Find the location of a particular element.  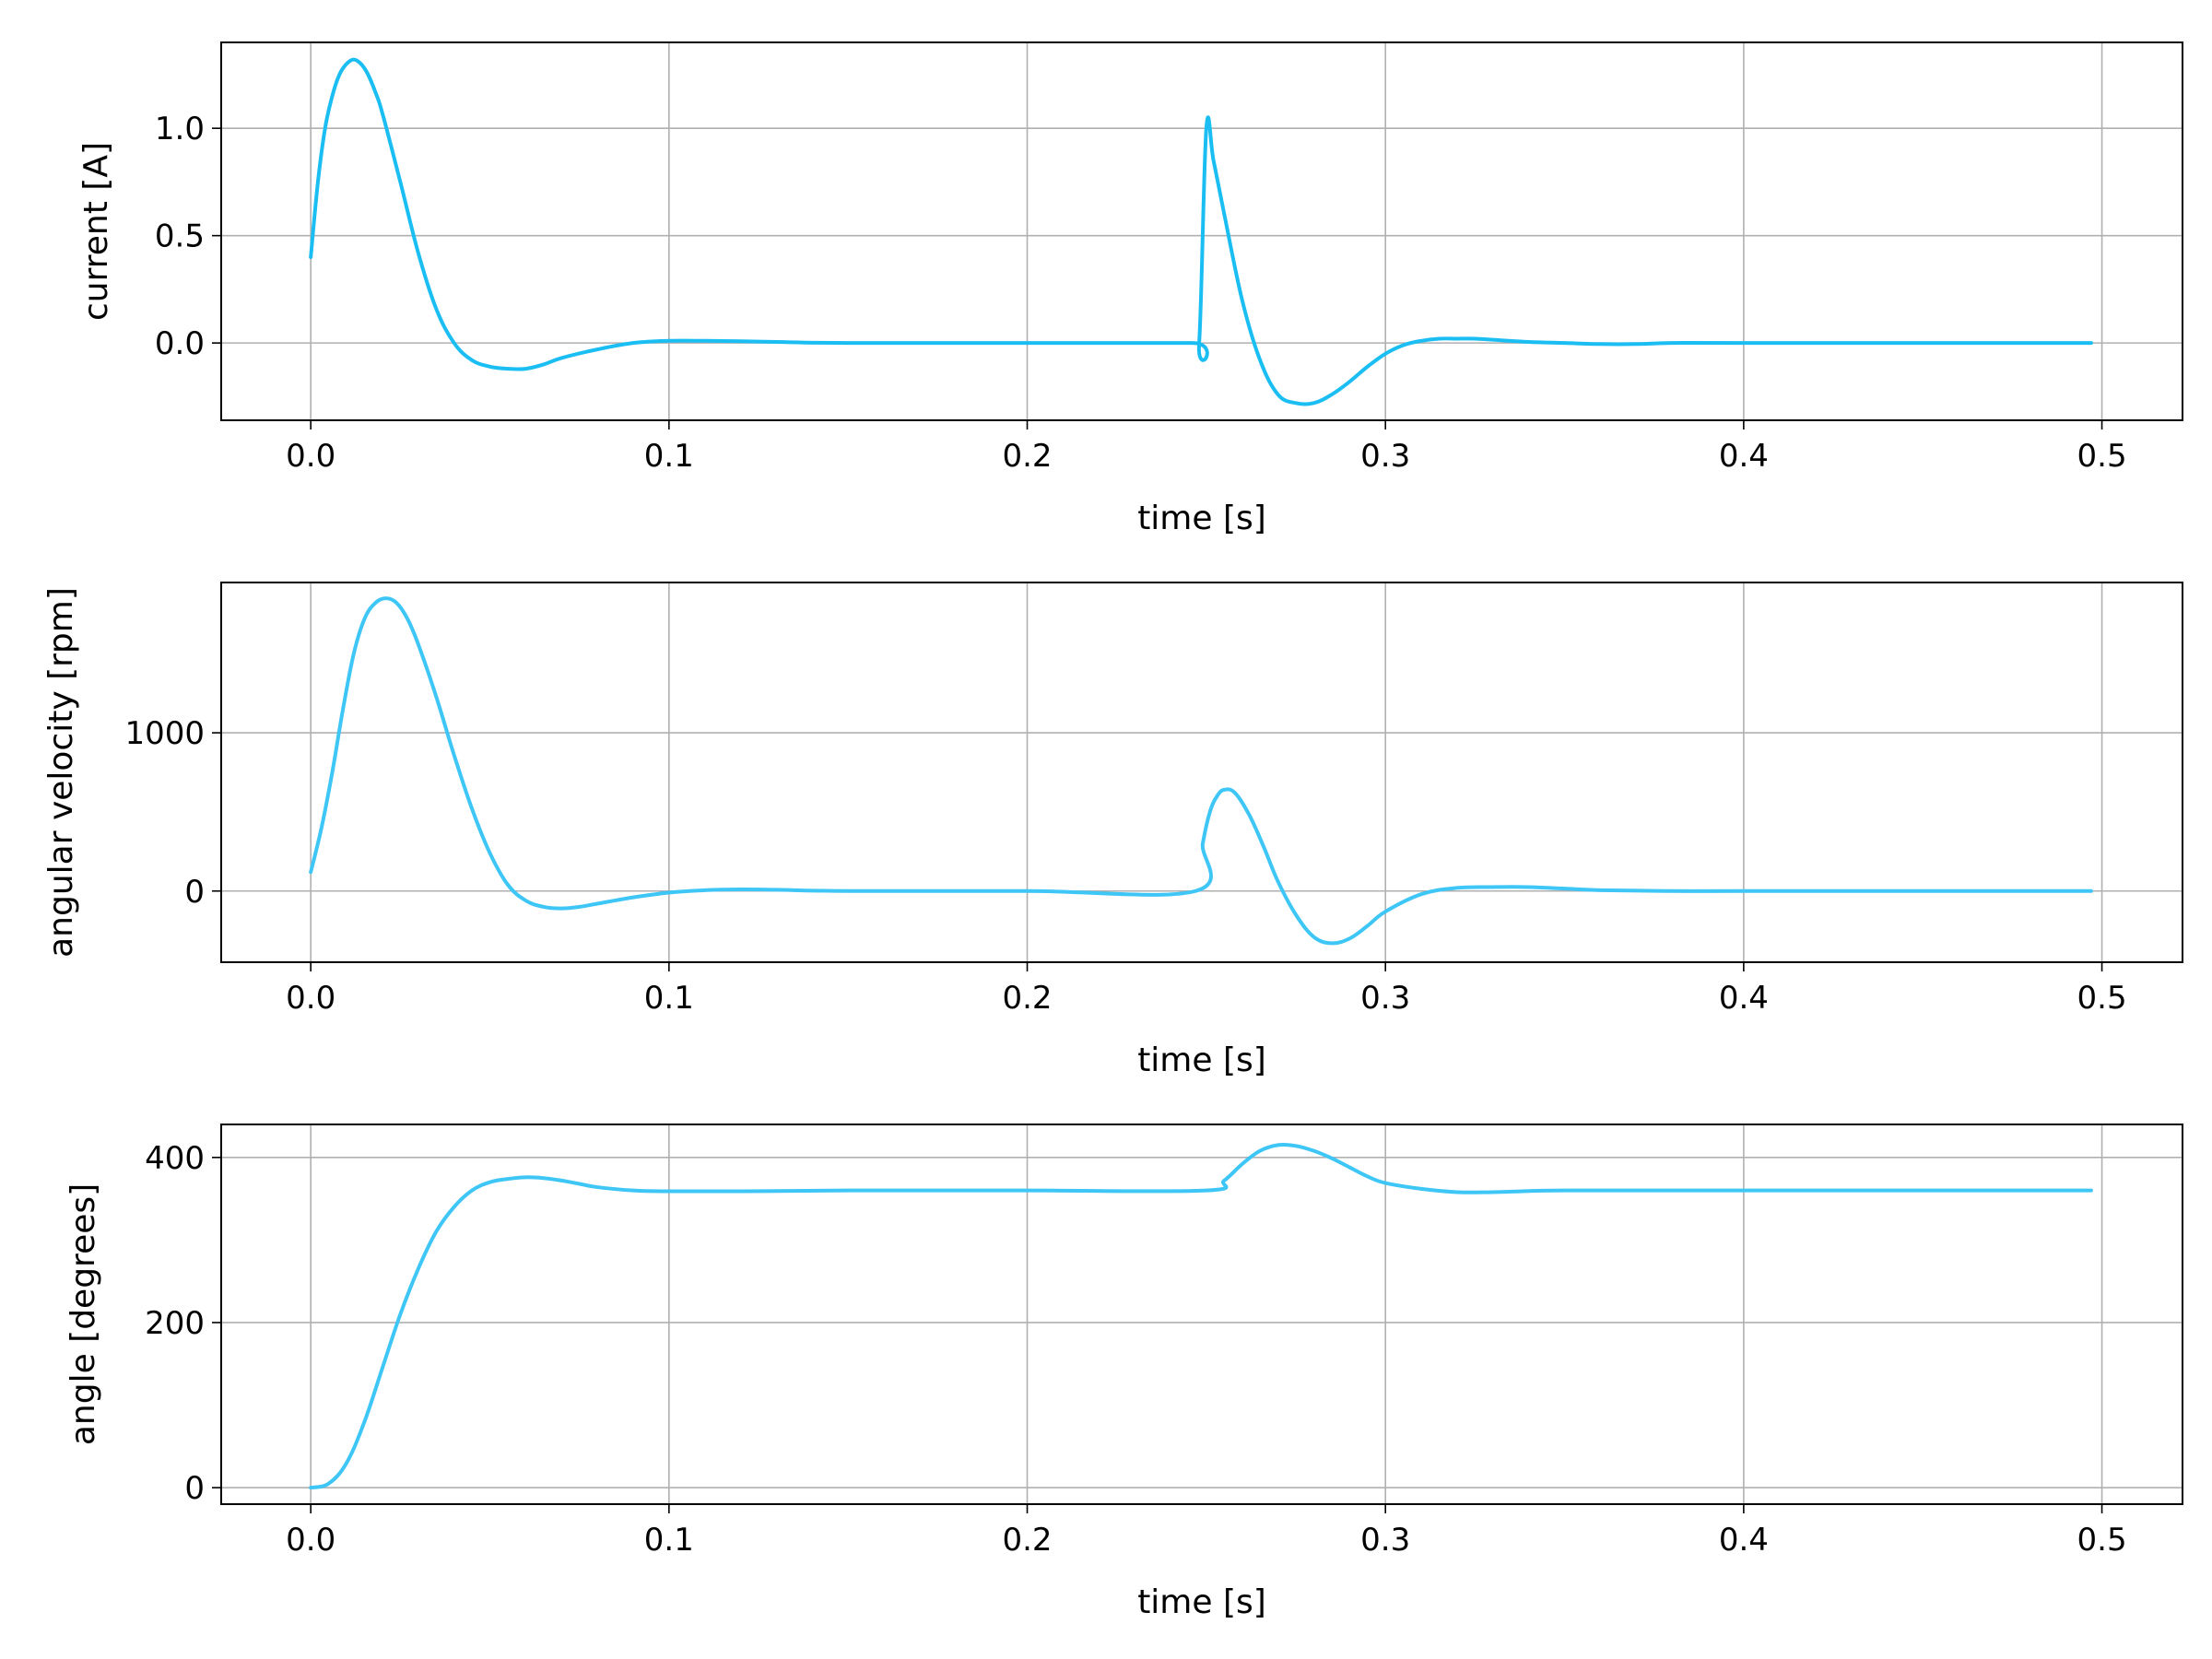

current-y-axis-label: current [A] is located at coordinates (96, 231).